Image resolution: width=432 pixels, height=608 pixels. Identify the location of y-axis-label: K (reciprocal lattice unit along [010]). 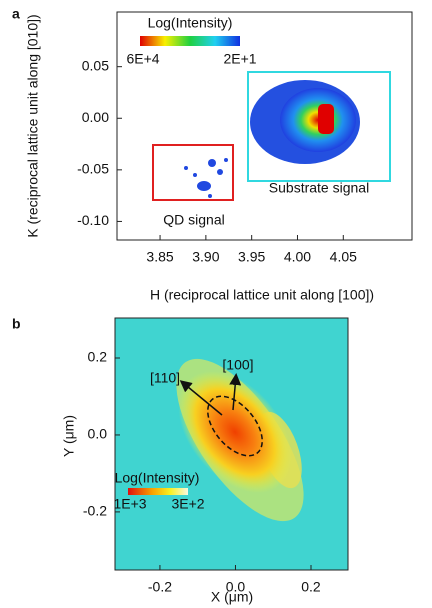
(33, 125).